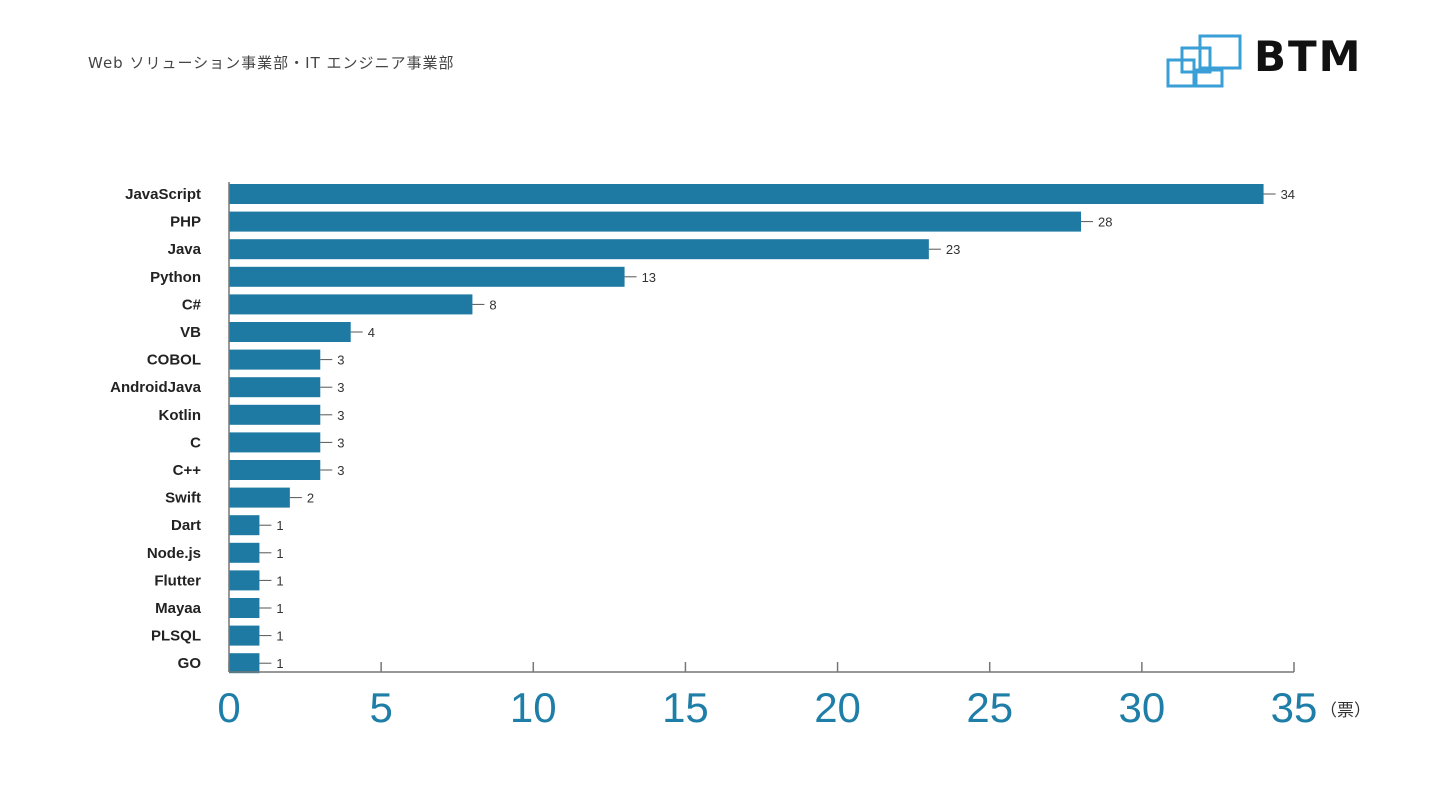 Image resolution: width=1440 pixels, height=811 pixels. What do you see at coordinates (190, 663) in the screenshot?
I see `category-label: GO` at bounding box center [190, 663].